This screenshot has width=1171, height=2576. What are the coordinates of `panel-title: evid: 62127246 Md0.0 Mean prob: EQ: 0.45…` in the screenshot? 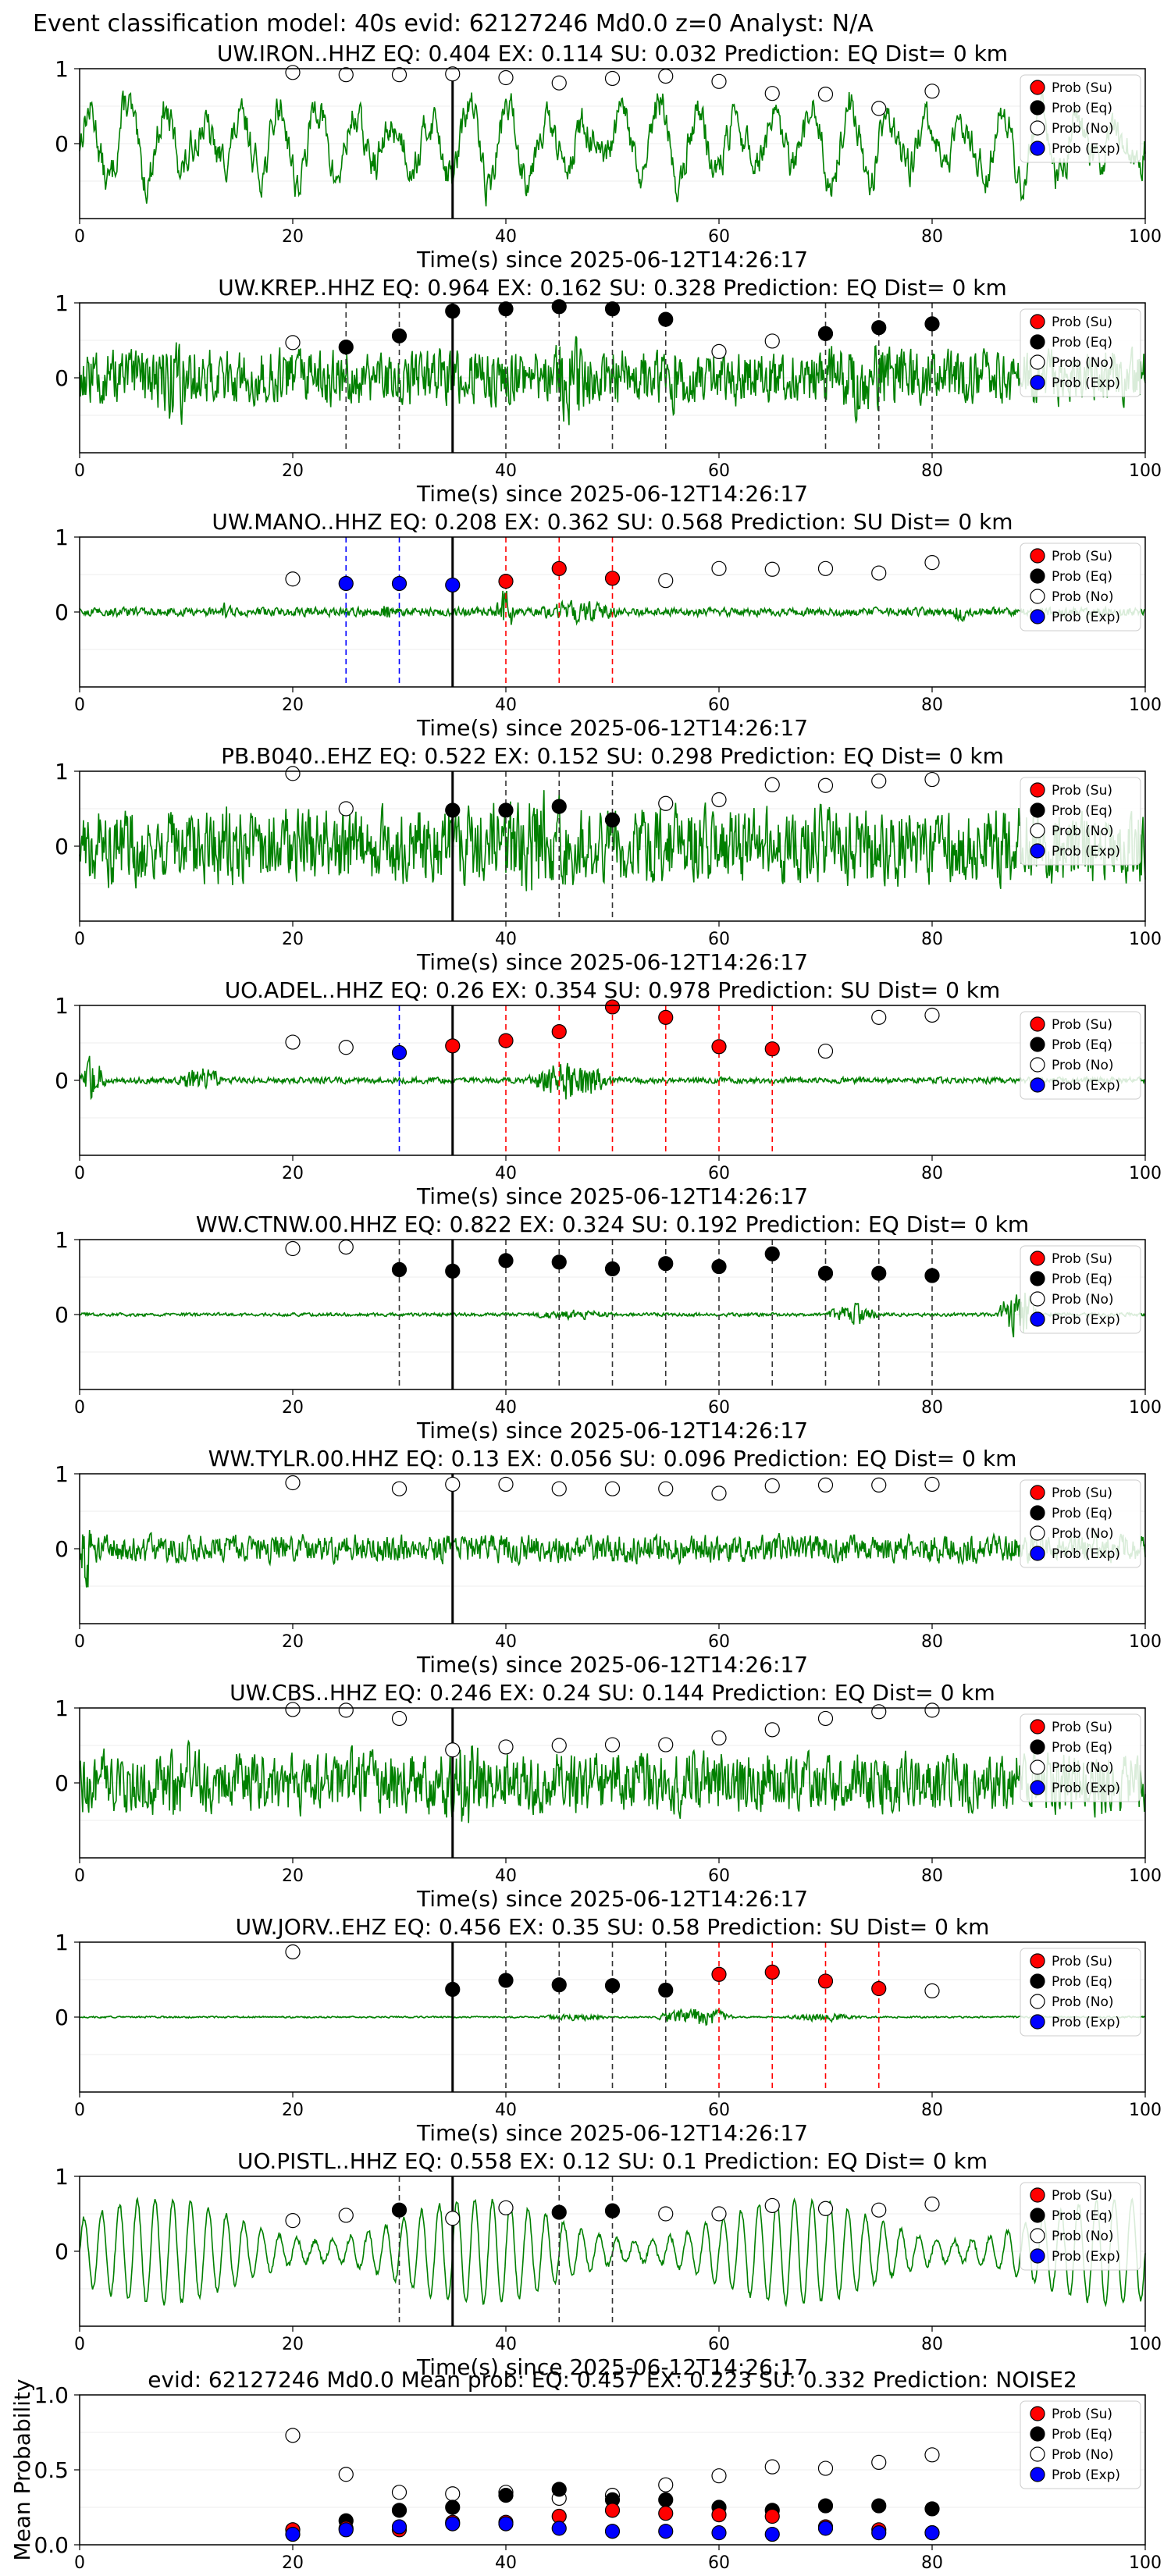 It's located at (612, 2380).